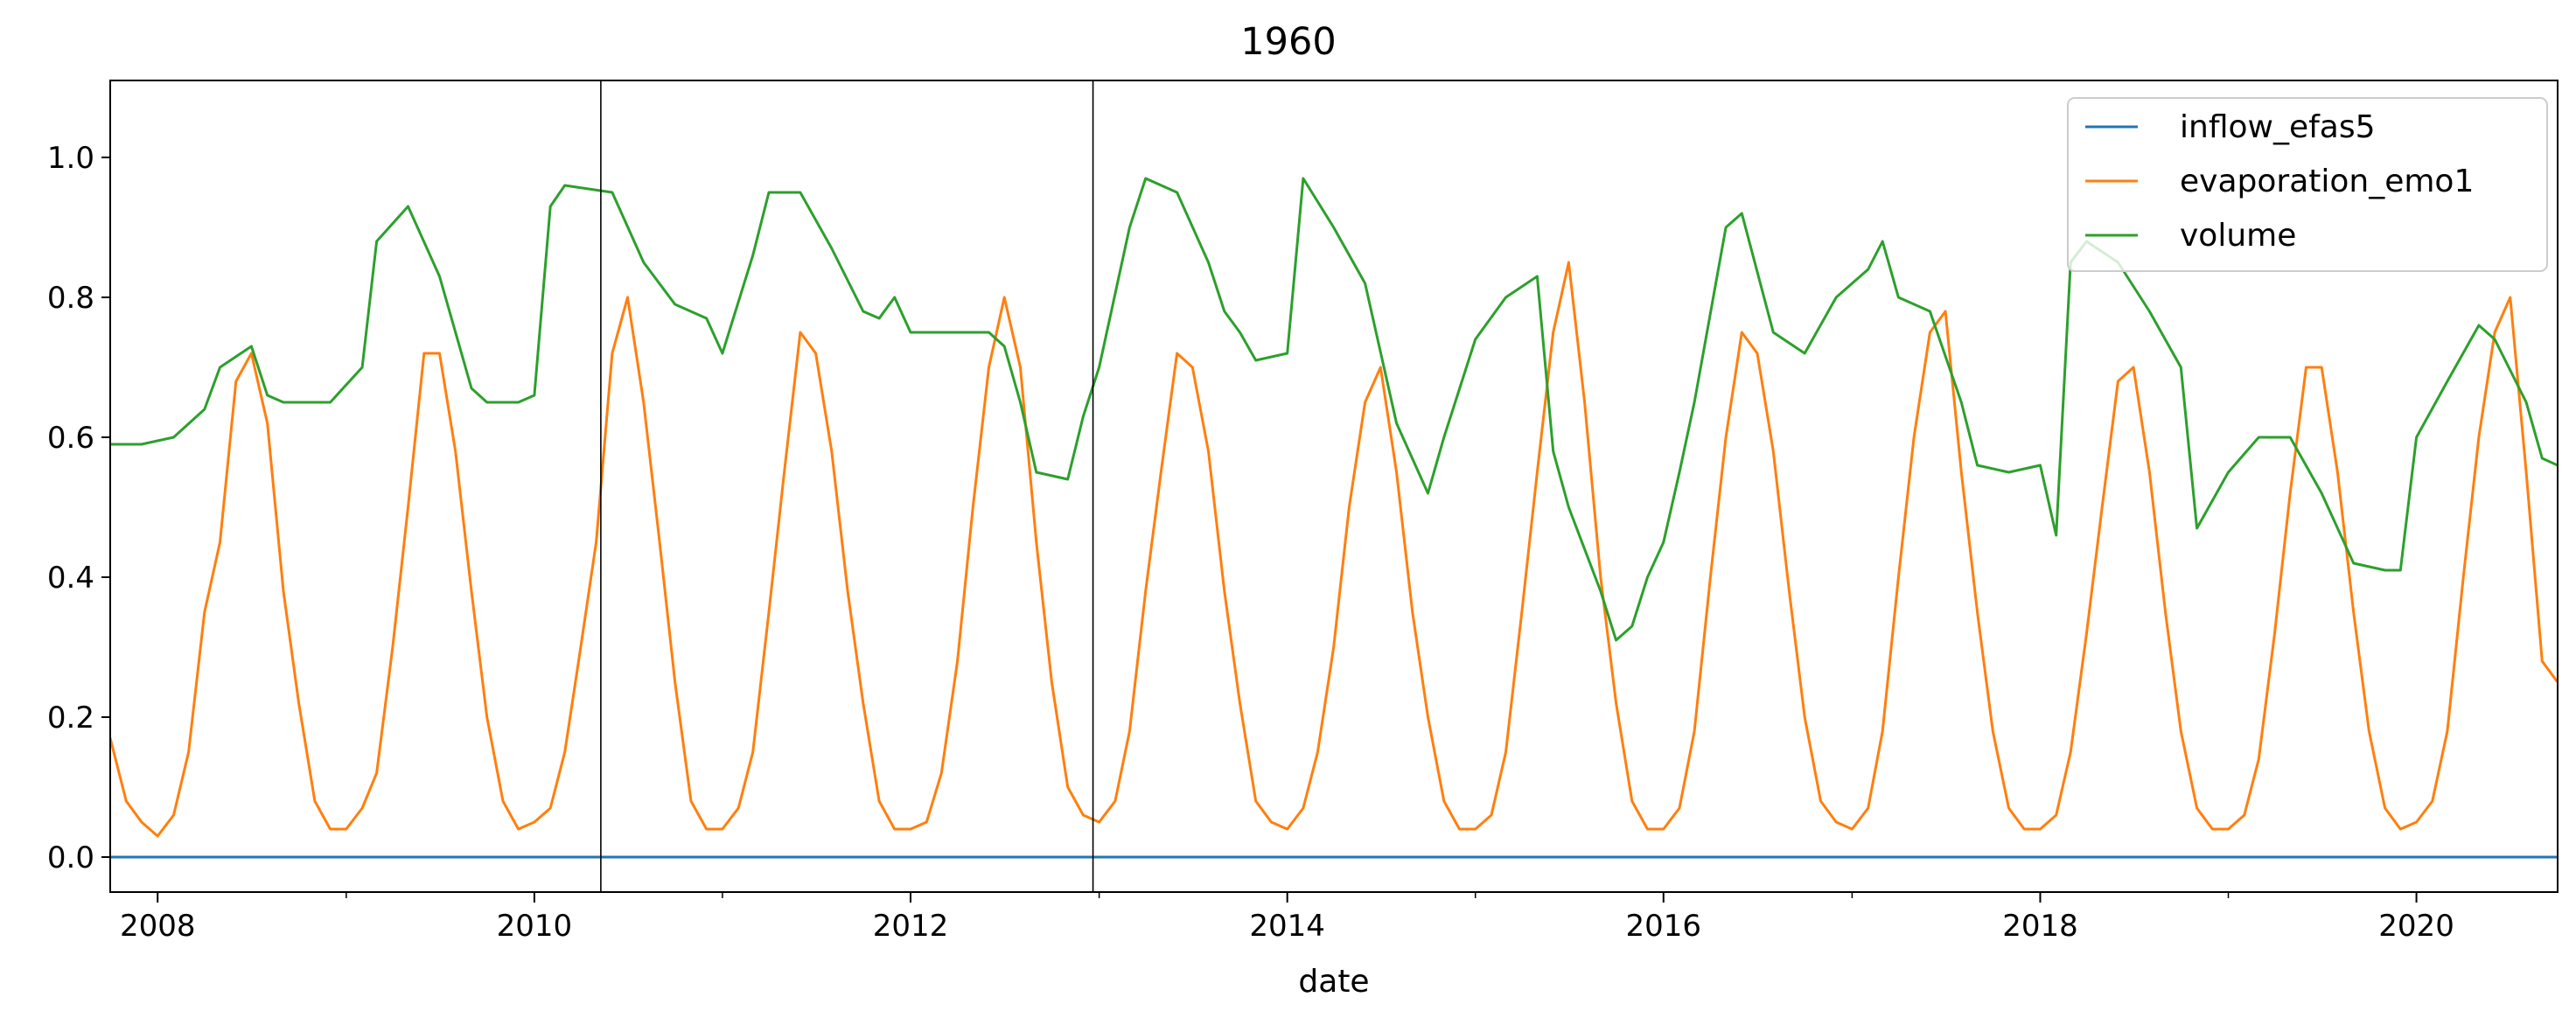  Describe the element at coordinates (2416, 926) in the screenshot. I see `x-tick-label: 2020` at that location.